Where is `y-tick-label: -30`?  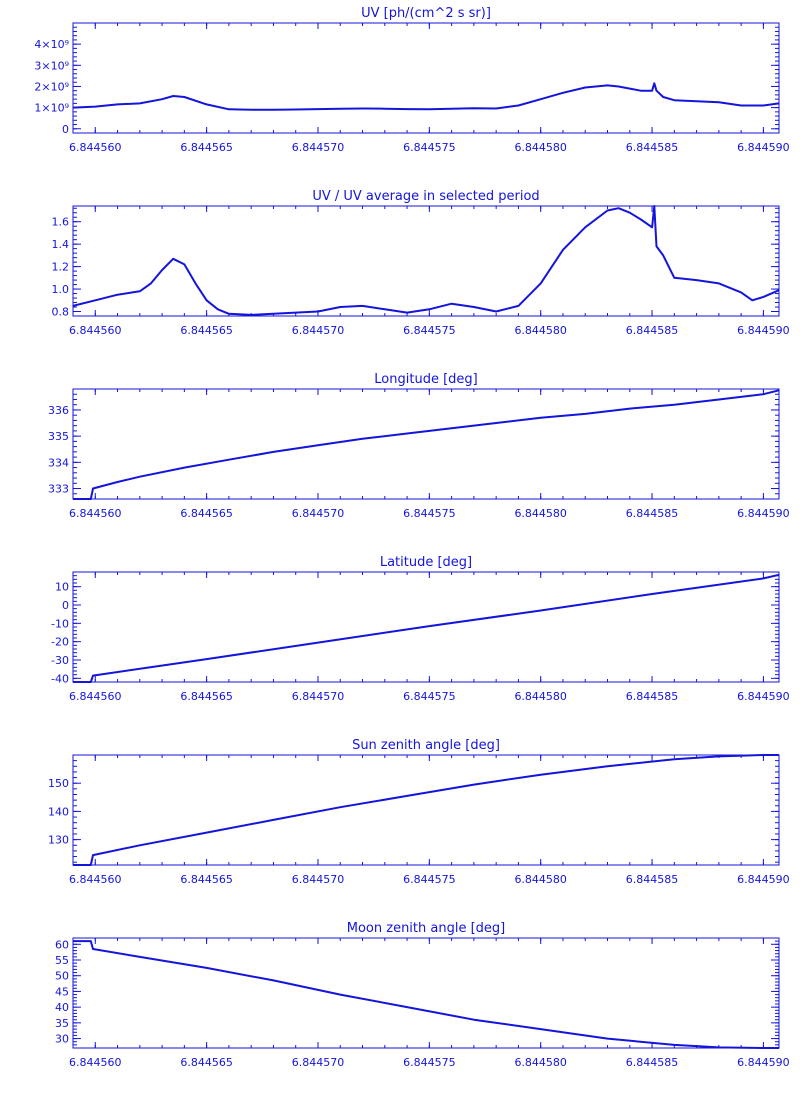
y-tick-label: -30 is located at coordinates (60, 660).